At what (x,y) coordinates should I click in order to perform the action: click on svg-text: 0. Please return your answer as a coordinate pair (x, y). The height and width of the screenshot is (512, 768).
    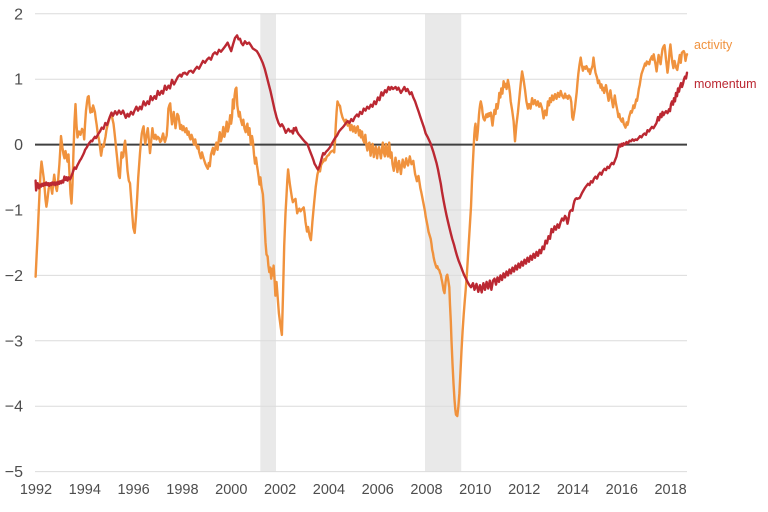
    Looking at the image, I should click on (18, 145).